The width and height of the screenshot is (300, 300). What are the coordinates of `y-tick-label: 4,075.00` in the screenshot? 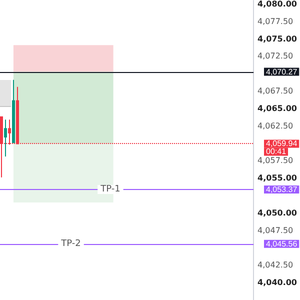 It's located at (278, 39).